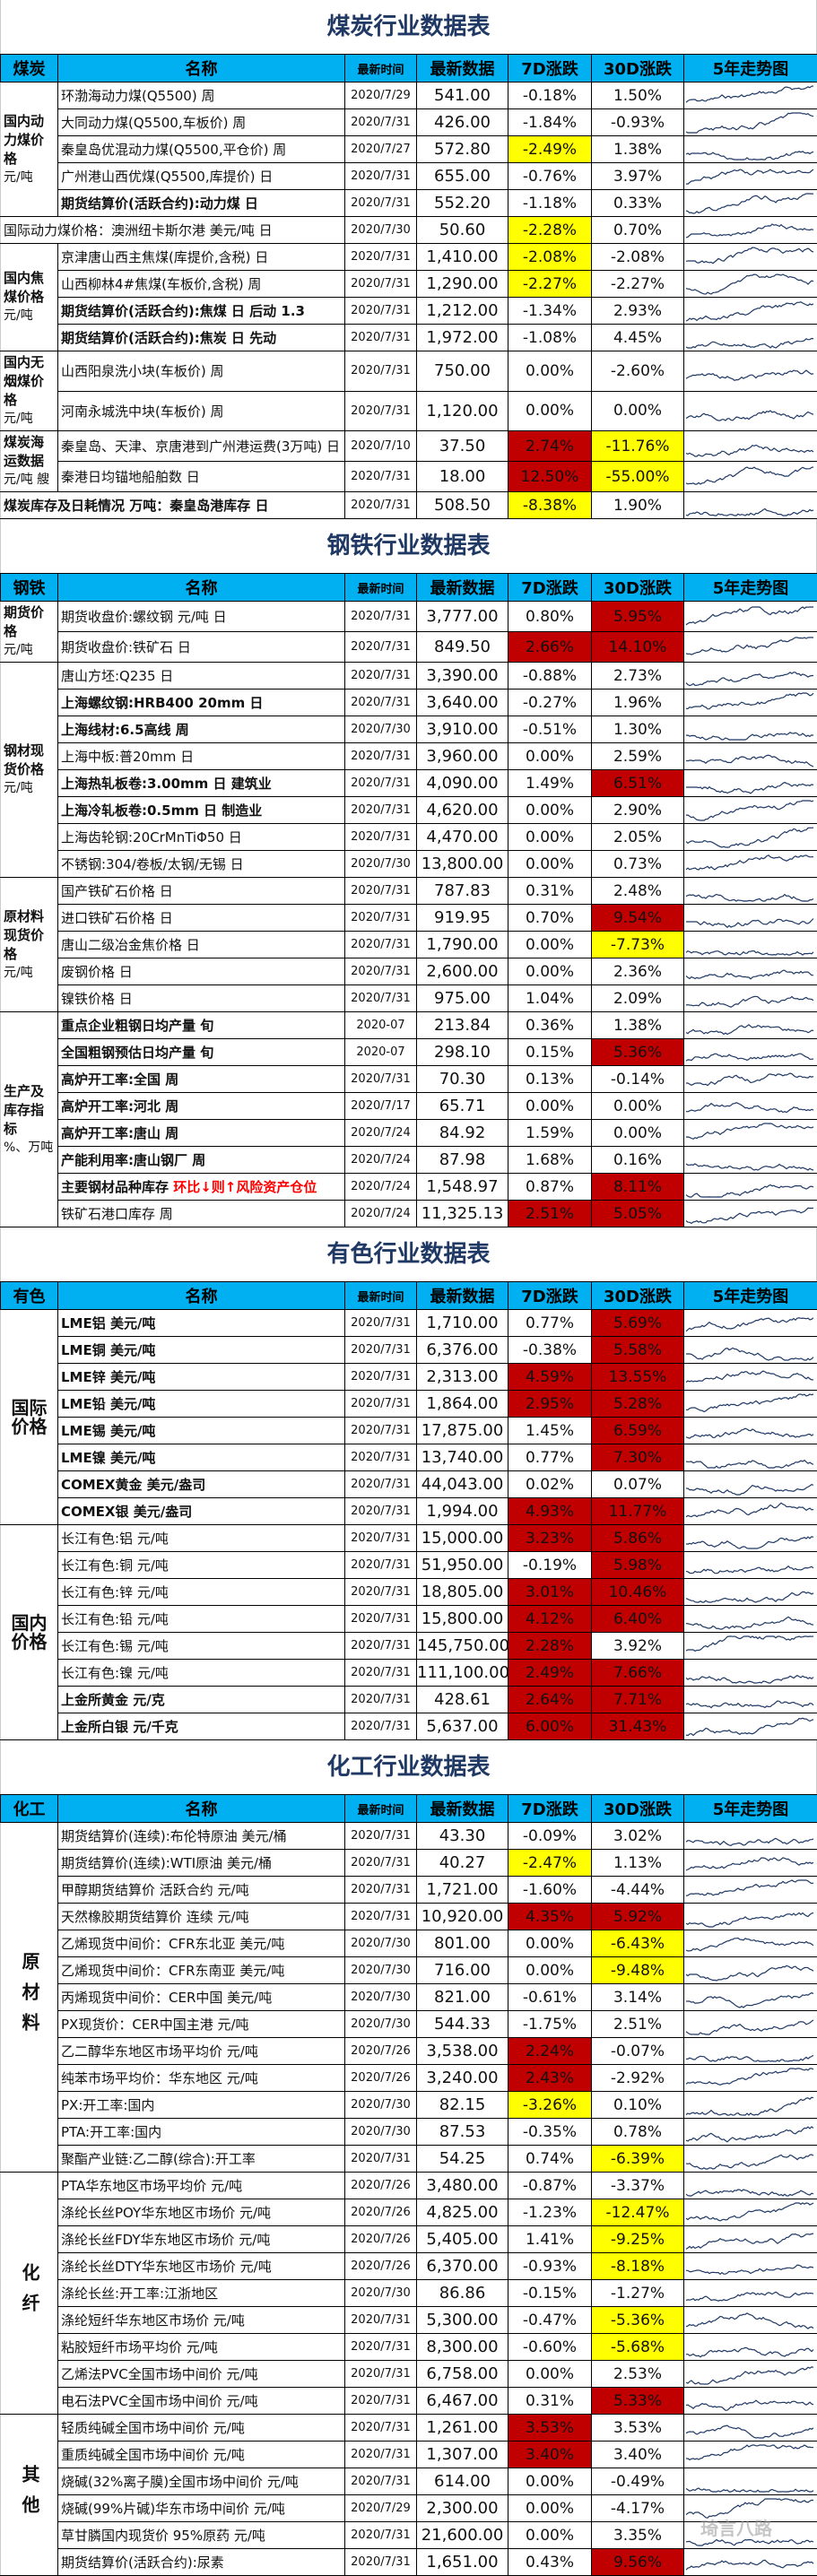  What do you see at coordinates (462, 411) in the screenshot?
I see `latest-value: 1,120.00` at bounding box center [462, 411].